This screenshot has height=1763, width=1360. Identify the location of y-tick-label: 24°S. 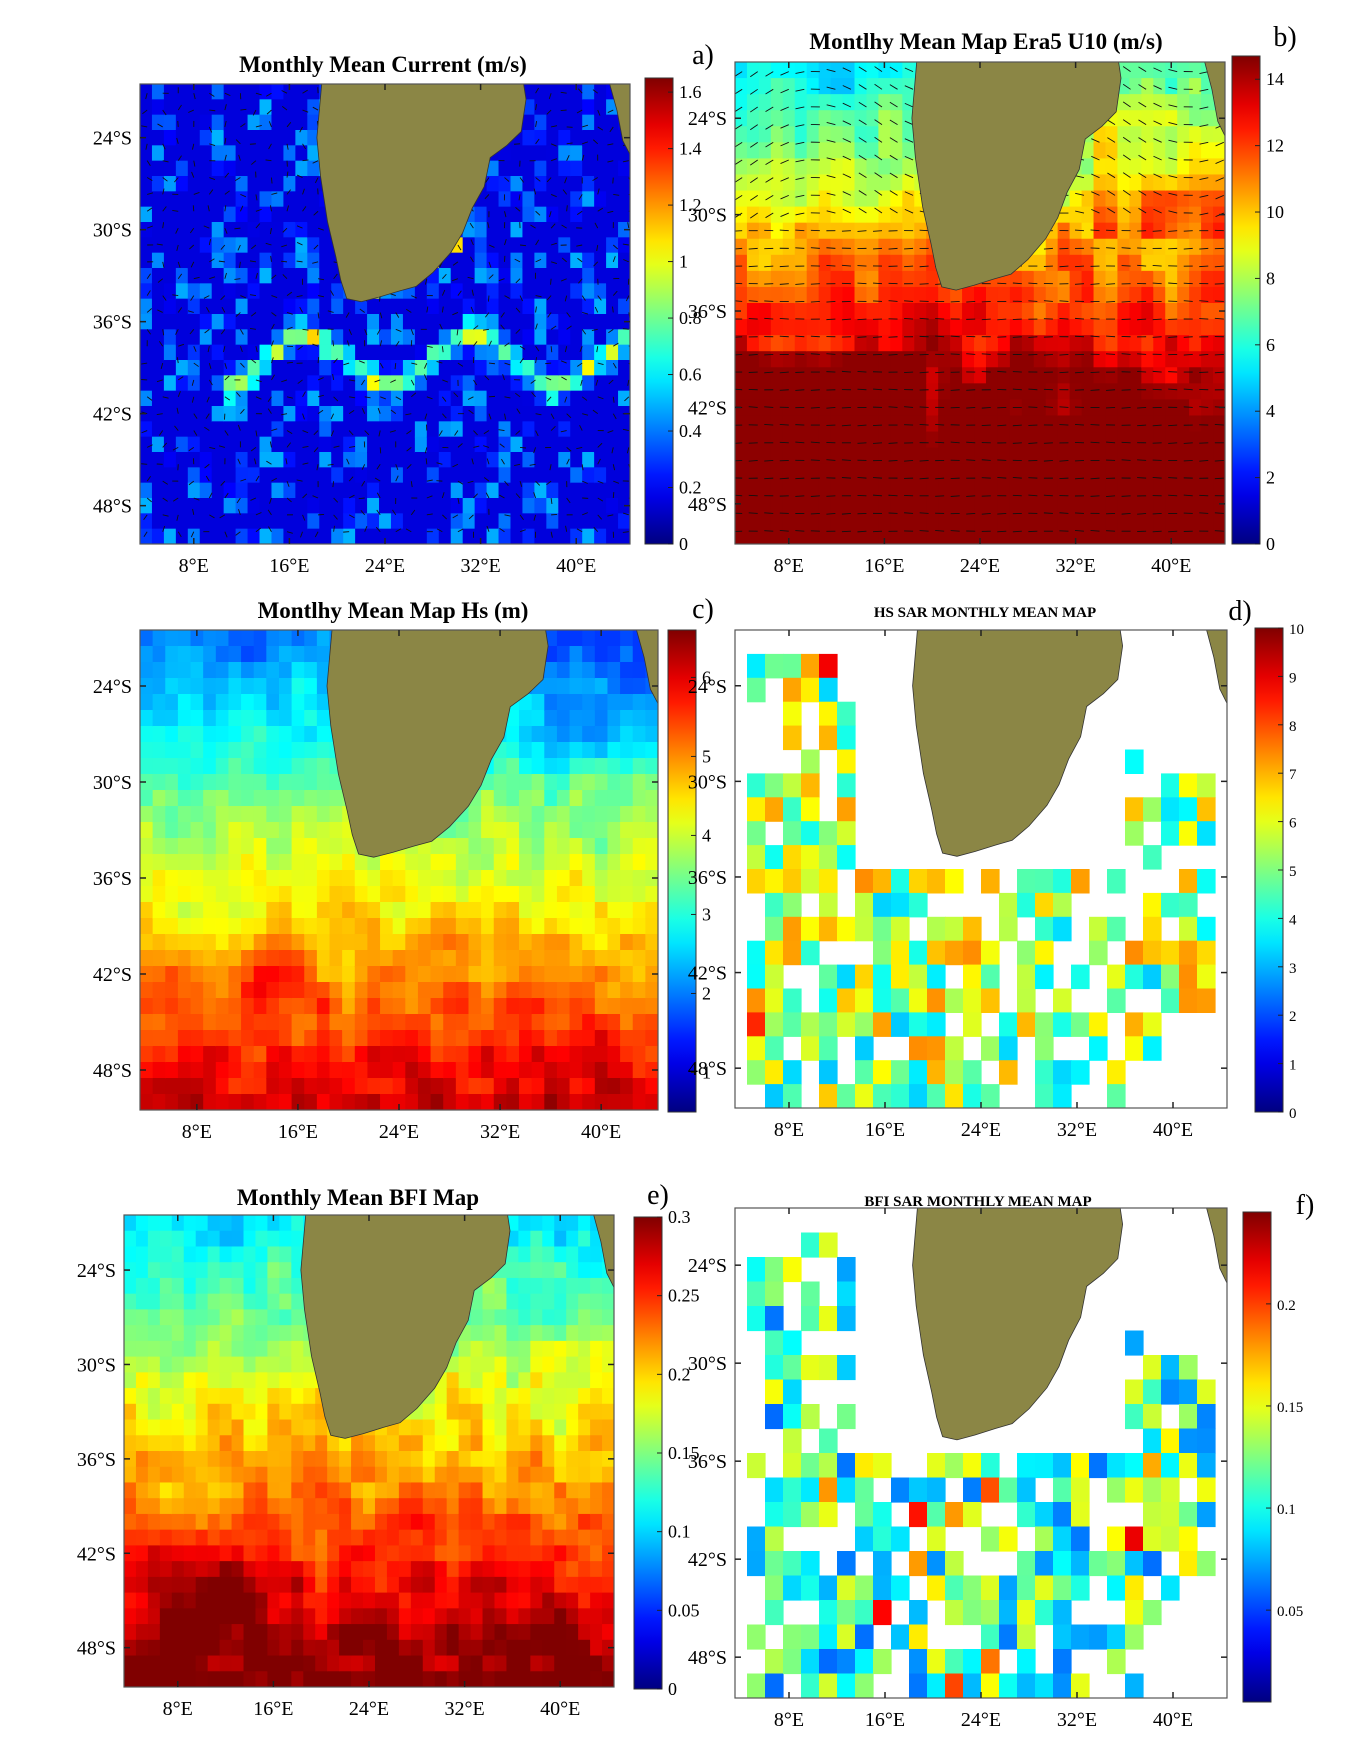
(112, 139).